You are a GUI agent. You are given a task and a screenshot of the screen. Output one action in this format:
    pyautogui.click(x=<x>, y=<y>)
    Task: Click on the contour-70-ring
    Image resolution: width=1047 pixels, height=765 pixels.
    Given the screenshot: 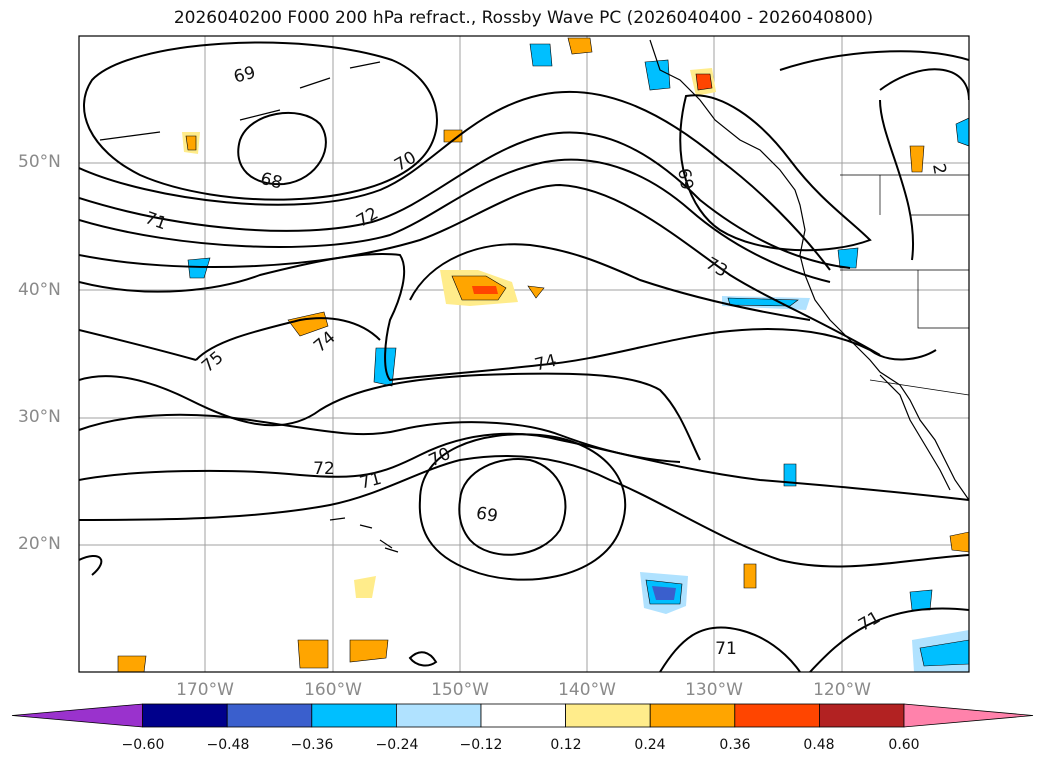 What is the action you would take?
    pyautogui.click(x=522, y=507)
    